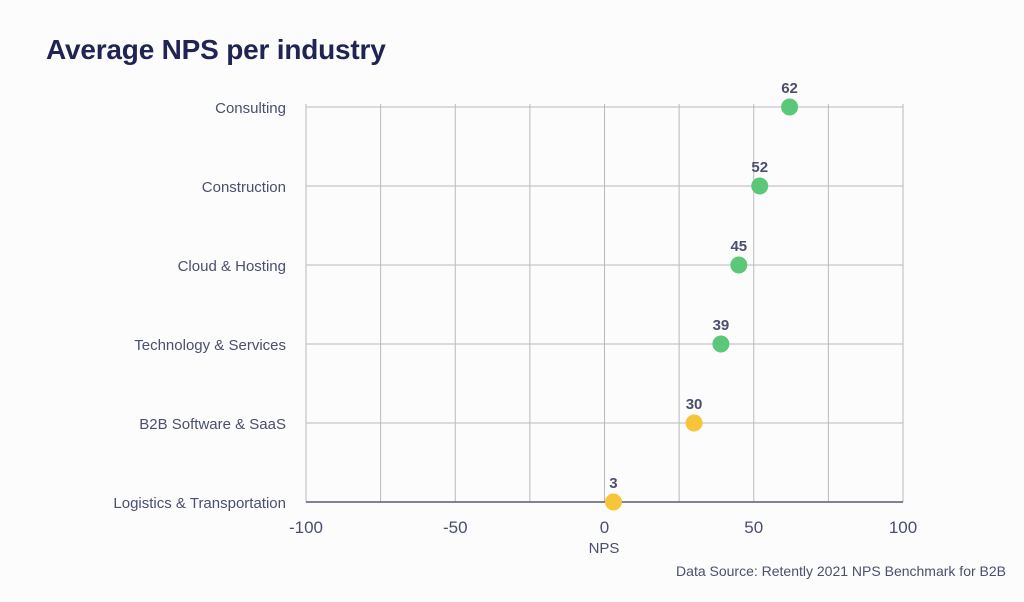 The width and height of the screenshot is (1024, 602). What do you see at coordinates (721, 325) in the screenshot?
I see `data-label-technology-and-services: 39` at bounding box center [721, 325].